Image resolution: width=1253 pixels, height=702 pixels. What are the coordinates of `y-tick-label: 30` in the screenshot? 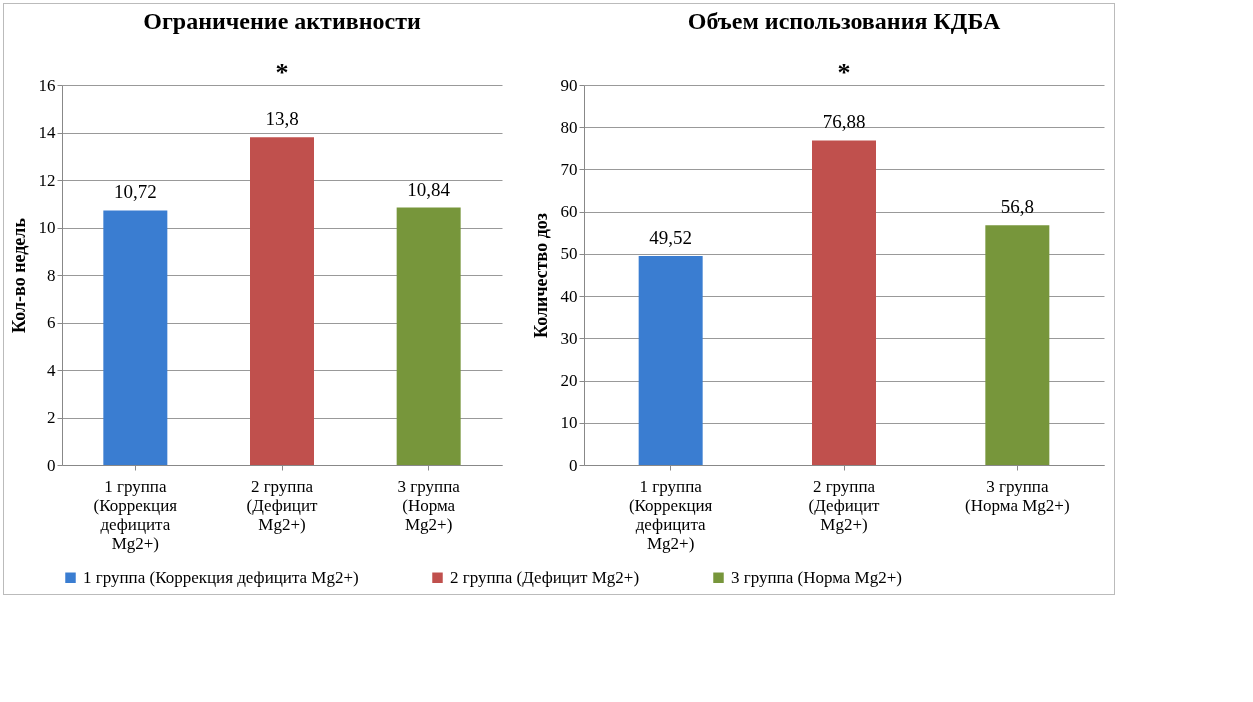 It's located at (569, 338).